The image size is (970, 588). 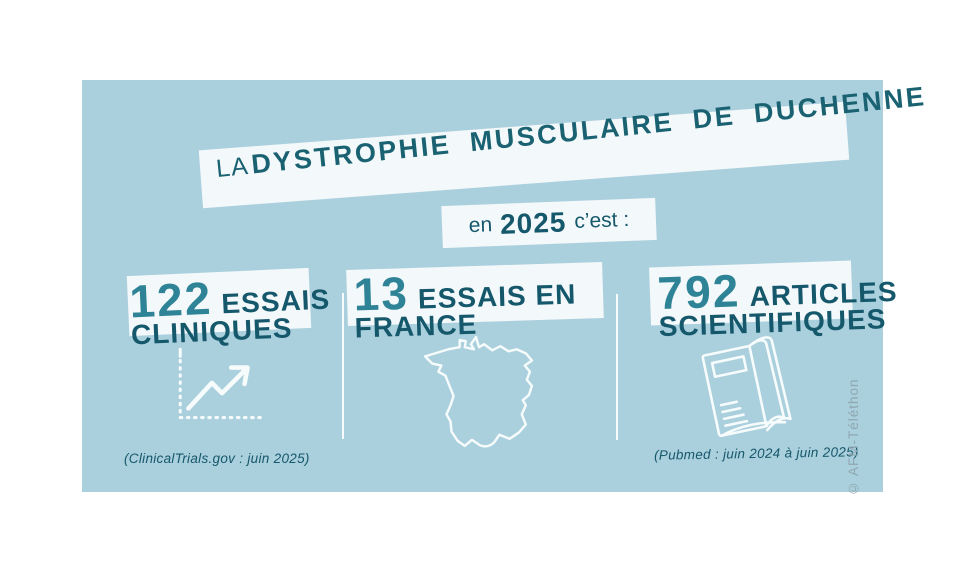 I want to click on stat-label-line1: ESSAIS EN, so click(x=497, y=296).